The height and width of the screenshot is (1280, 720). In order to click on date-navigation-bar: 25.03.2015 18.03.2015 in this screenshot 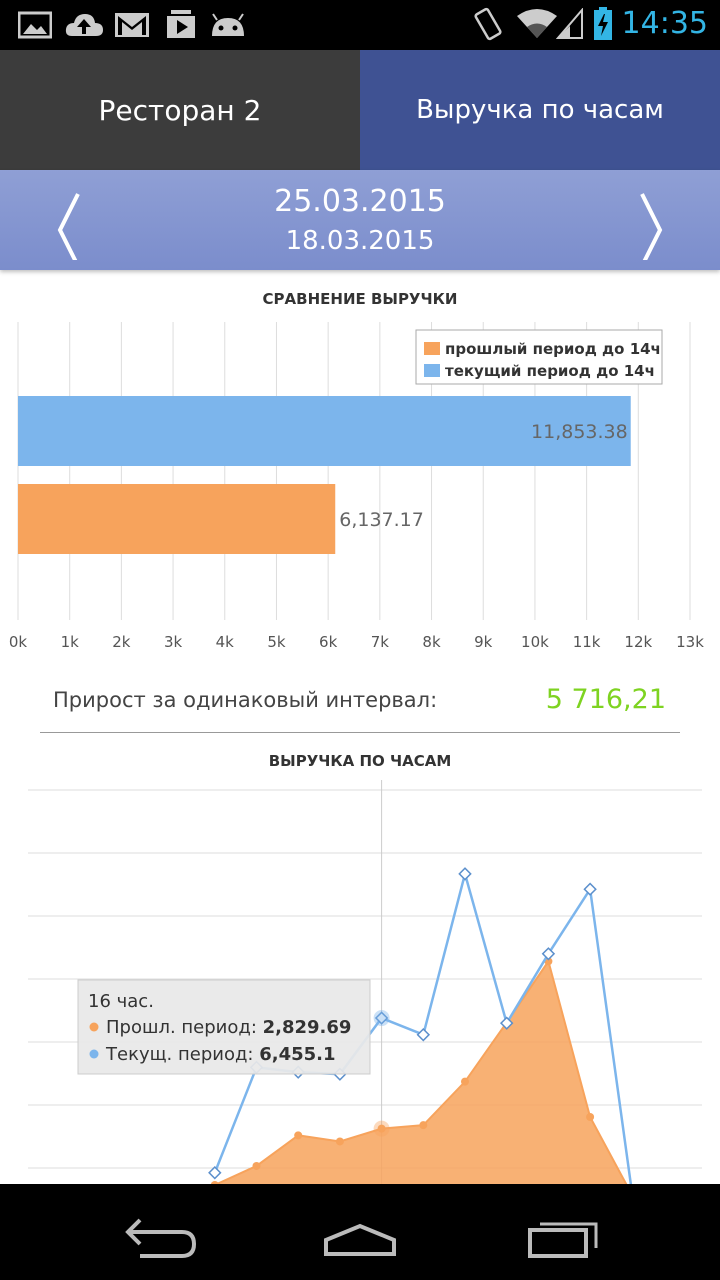, I will do `click(360, 220)`.